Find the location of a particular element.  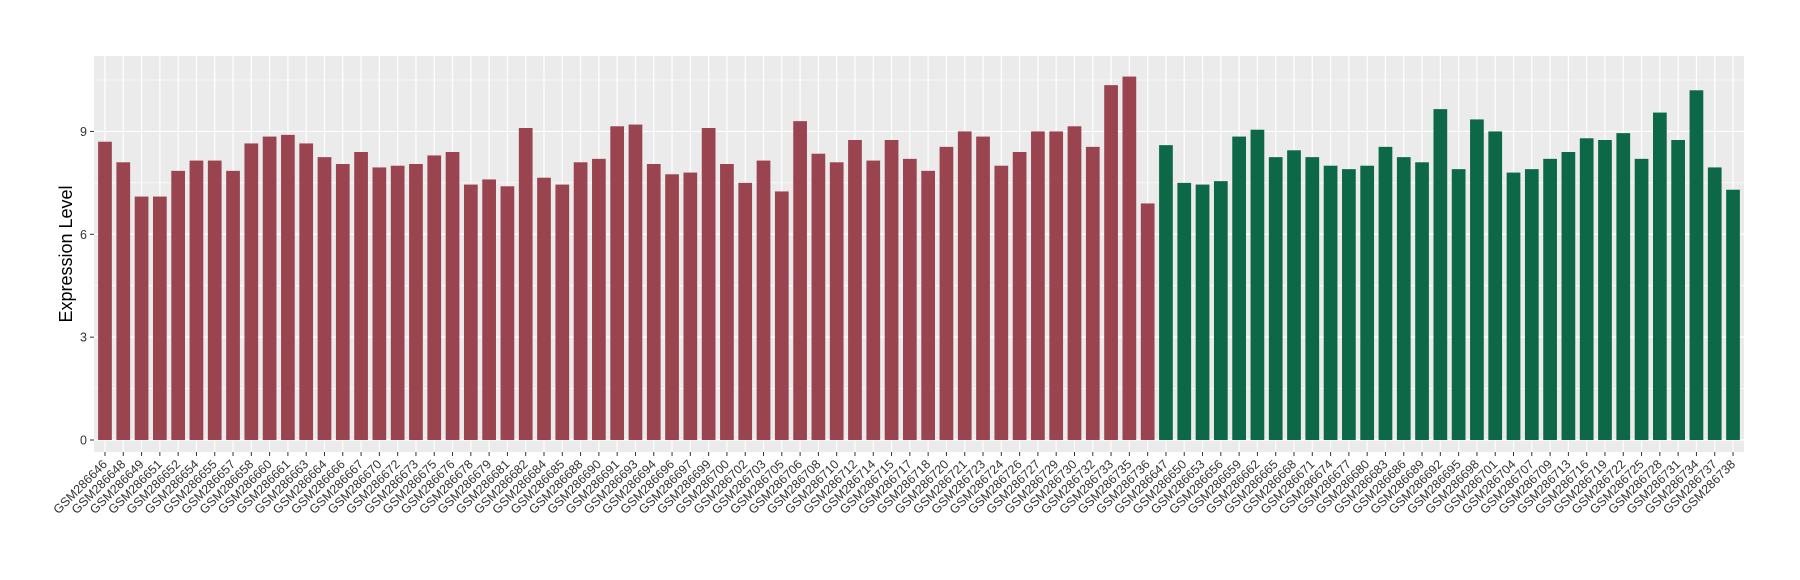

bar-GSM286723 is located at coordinates (983, 288).